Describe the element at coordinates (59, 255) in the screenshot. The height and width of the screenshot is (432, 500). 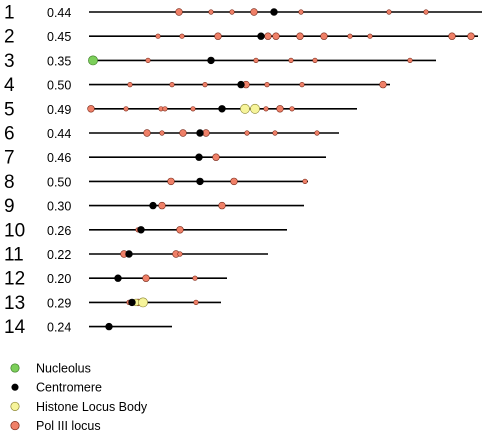
I see `chromosome-value: 0.22` at that location.